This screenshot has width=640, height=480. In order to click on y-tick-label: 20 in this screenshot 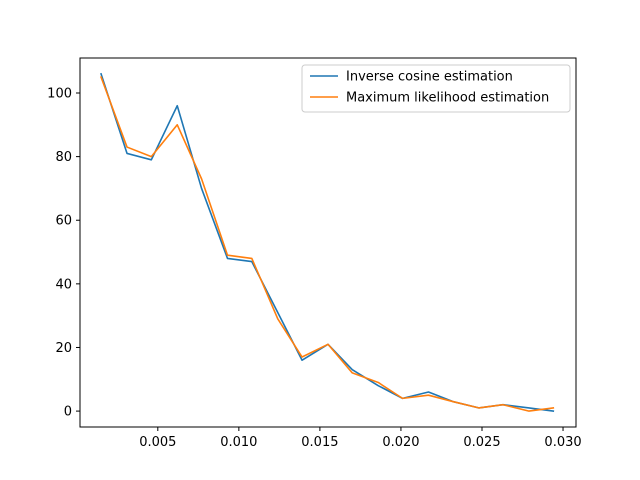, I will do `click(63, 348)`.